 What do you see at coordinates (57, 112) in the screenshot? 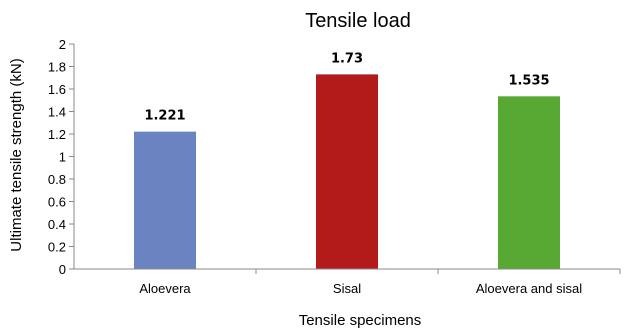
I see `y-tick-label: 1.4` at bounding box center [57, 112].